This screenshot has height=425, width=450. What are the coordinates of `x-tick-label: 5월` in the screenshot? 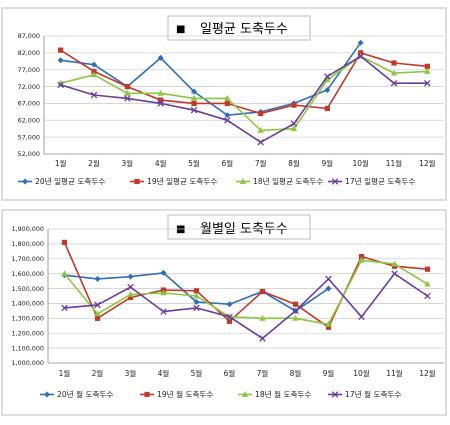 It's located at (194, 163).